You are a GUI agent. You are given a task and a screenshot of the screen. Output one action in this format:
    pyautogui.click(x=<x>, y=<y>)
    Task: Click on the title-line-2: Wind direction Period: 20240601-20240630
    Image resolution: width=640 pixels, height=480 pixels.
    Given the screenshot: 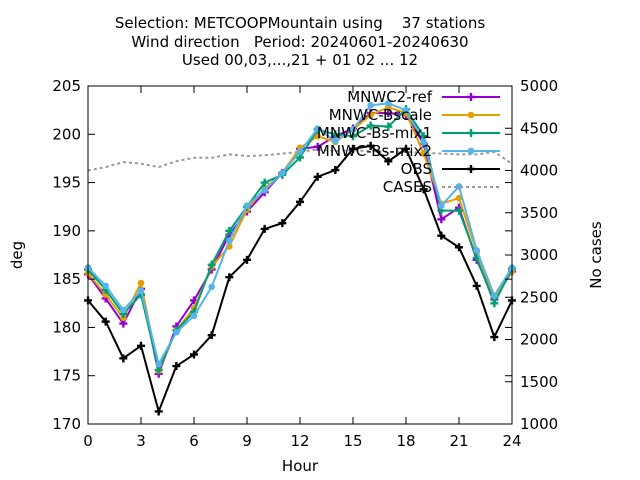 What is the action you would take?
    pyautogui.click(x=299, y=42)
    